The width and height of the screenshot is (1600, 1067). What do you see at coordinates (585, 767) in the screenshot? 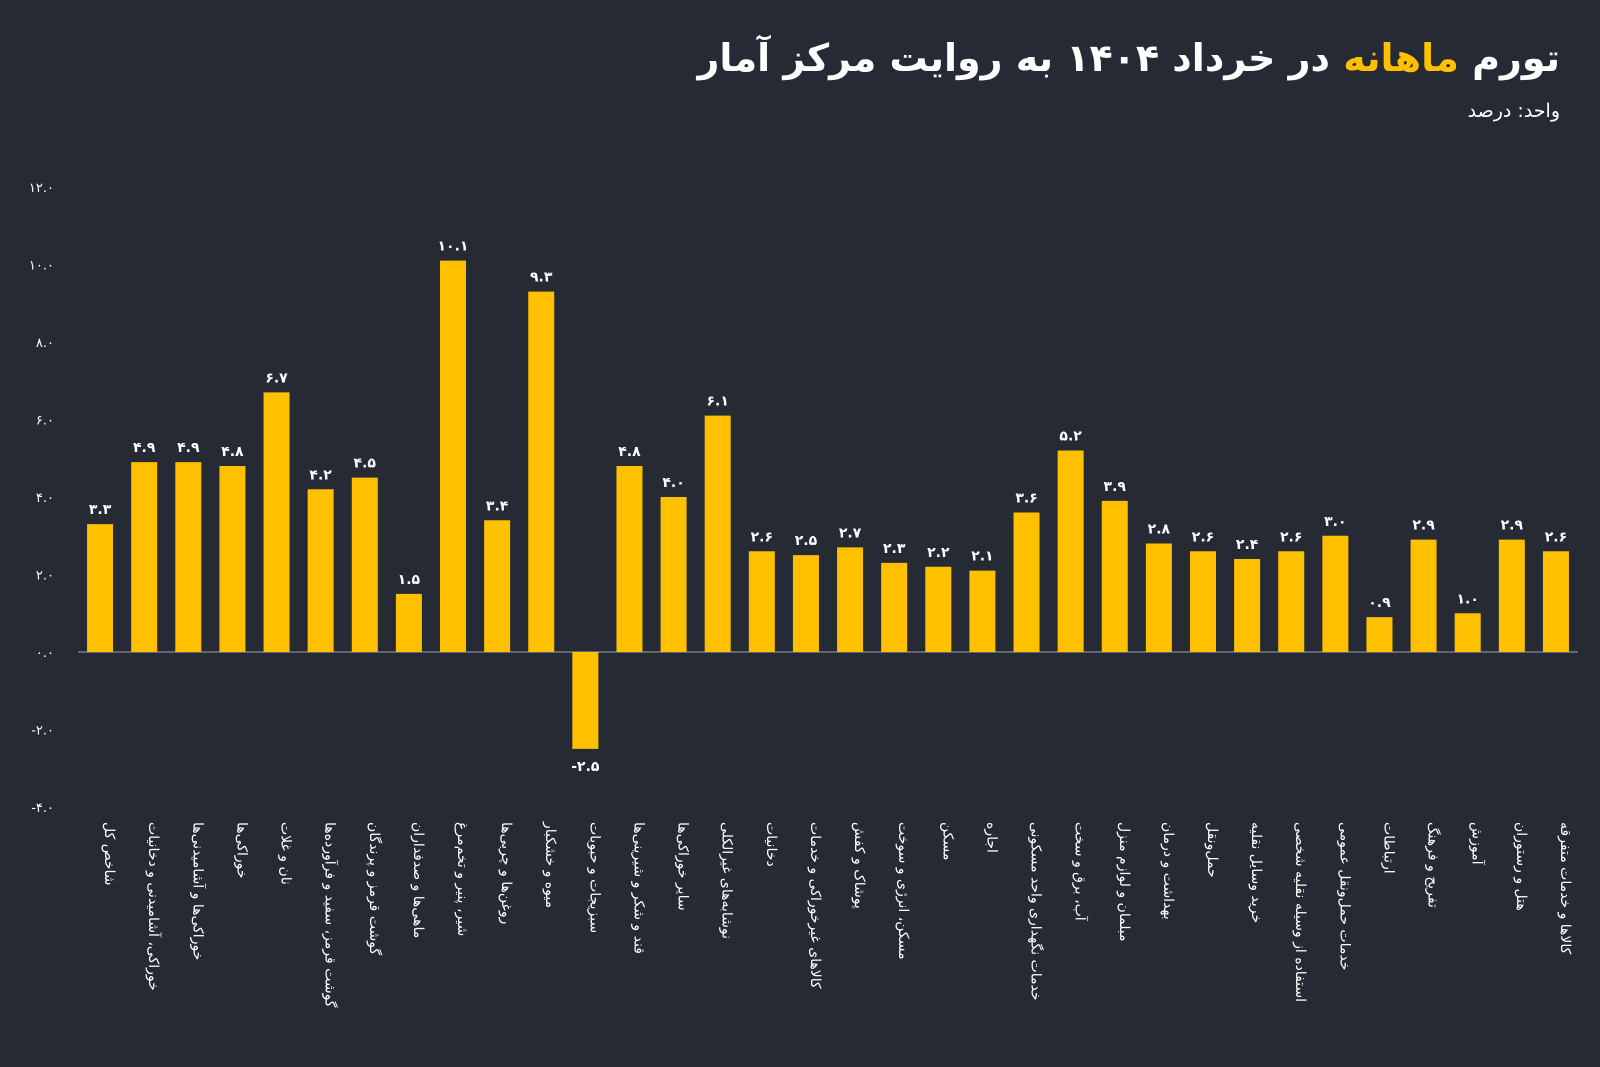
I see `bar-value-label: -۲.۵` at bounding box center [585, 767].